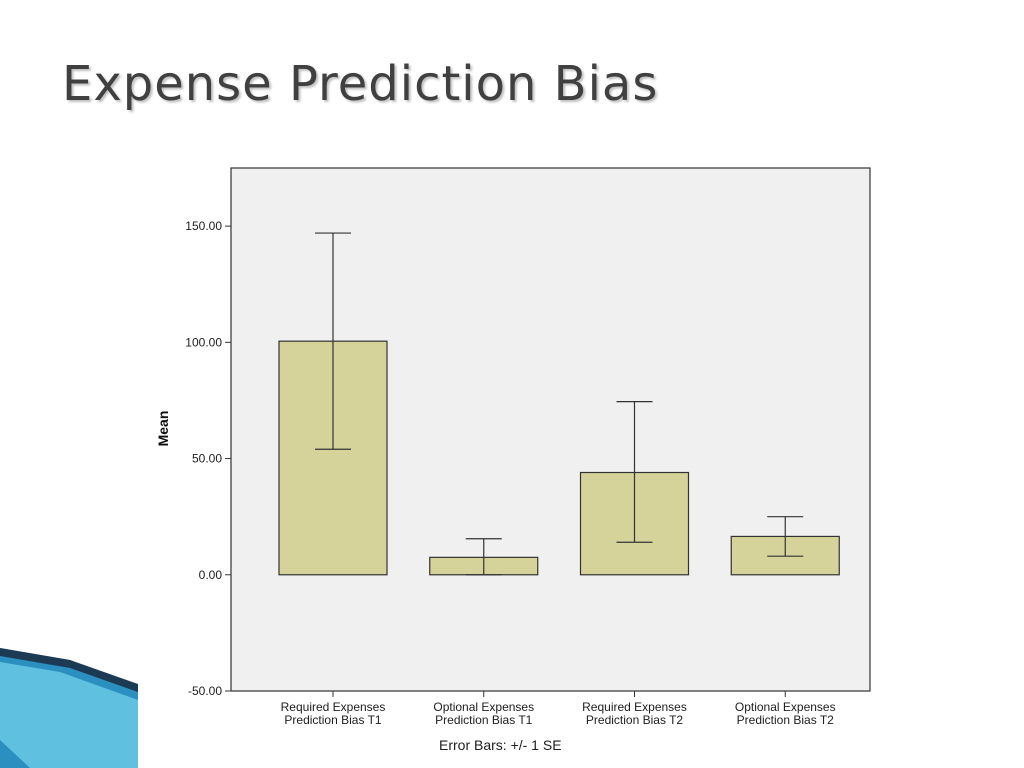 This screenshot has width=1024, height=768. I want to click on x-tick-label: Optional Expenses Prediction Bias T1, so click(484, 714).